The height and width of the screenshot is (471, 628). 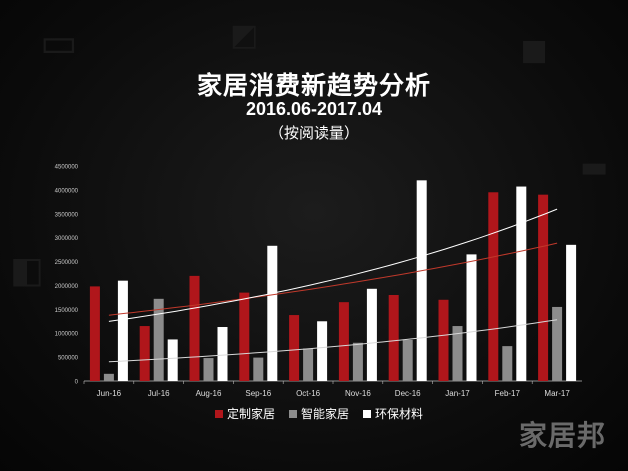 I want to click on legend-label: 环保材料, so click(x=399, y=414).